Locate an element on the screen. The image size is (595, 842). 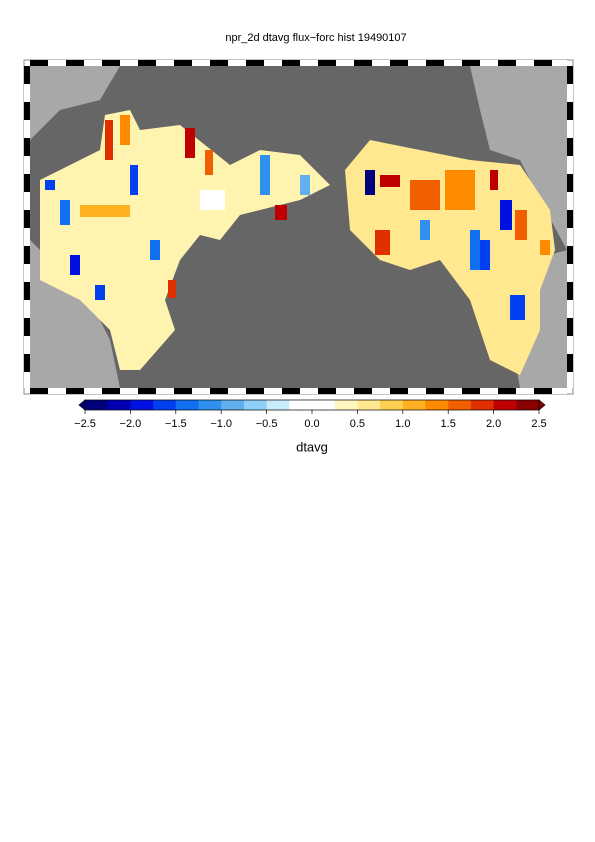
colorbar-tick-label: 0.5 is located at coordinates (357, 424).